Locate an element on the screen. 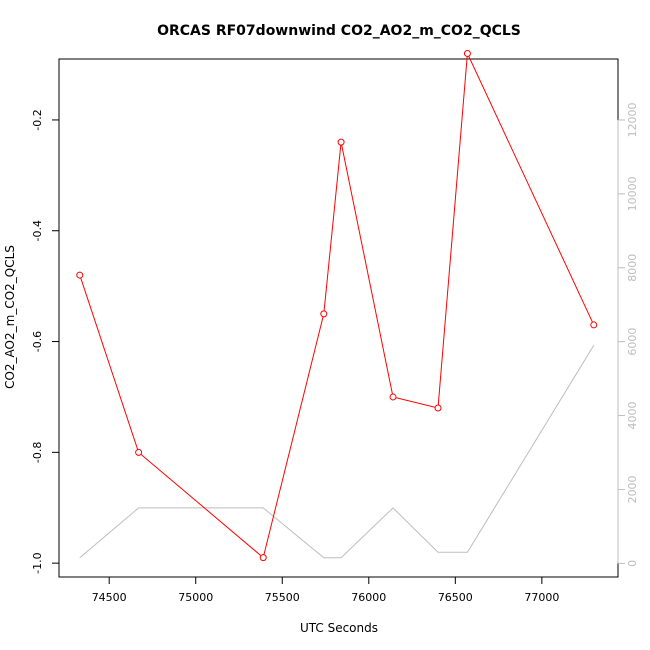 The height and width of the screenshot is (650, 650). x-axis: 74500 75000 75500 76000 76500 77000 is located at coordinates (325, 590).